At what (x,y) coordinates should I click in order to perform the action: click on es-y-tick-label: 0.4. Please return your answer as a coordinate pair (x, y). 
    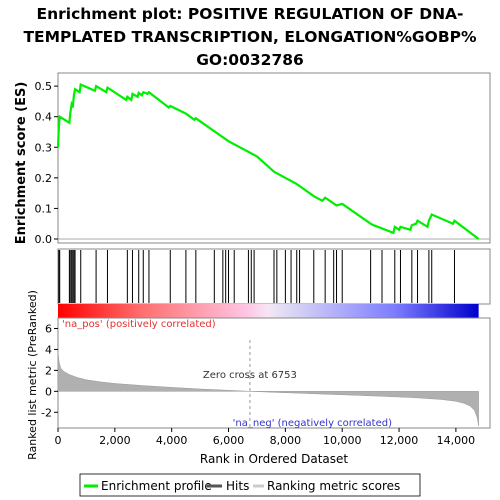
    Looking at the image, I should click on (44, 117).